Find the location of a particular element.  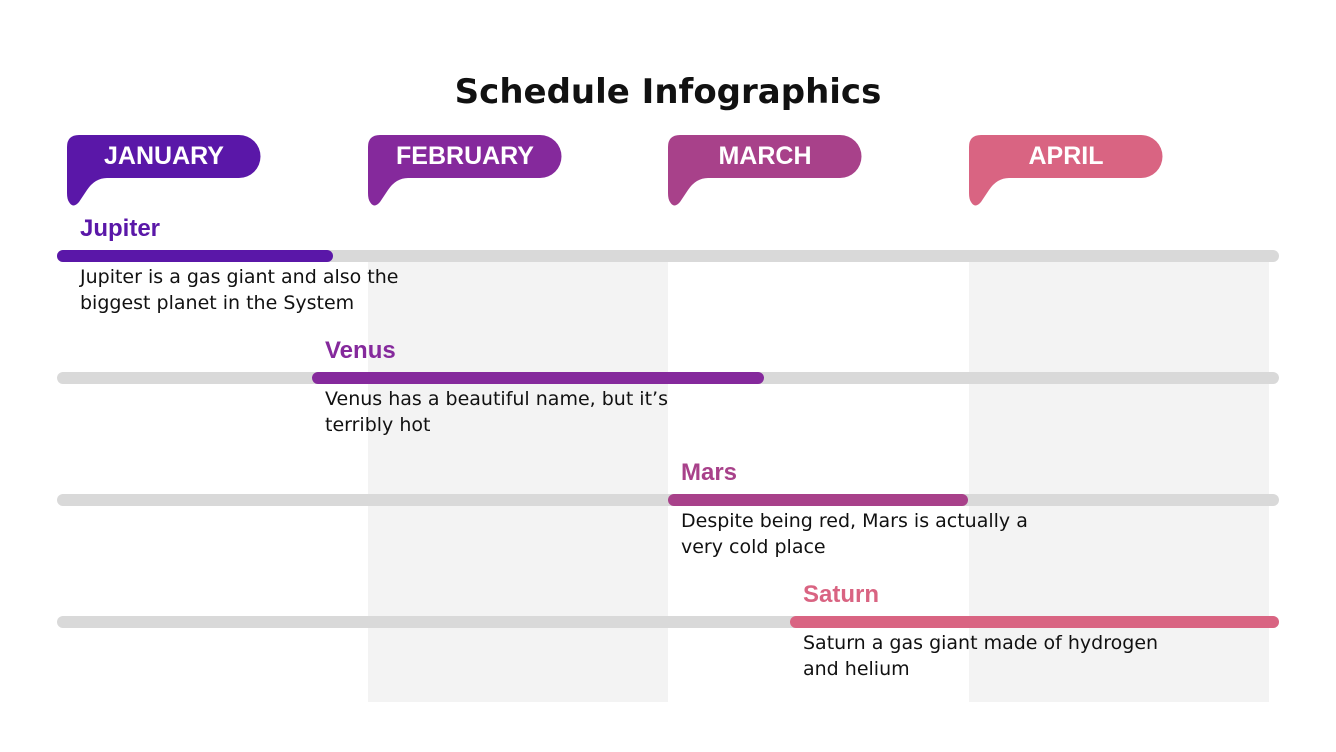

month-tag-april: APRIL is located at coordinates (1069, 172).